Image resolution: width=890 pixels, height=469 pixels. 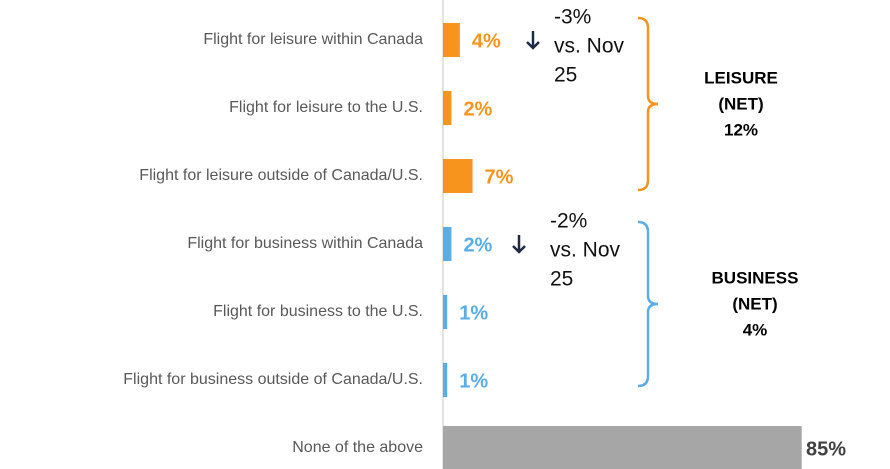 I want to click on value-label: 85%, so click(x=826, y=449).